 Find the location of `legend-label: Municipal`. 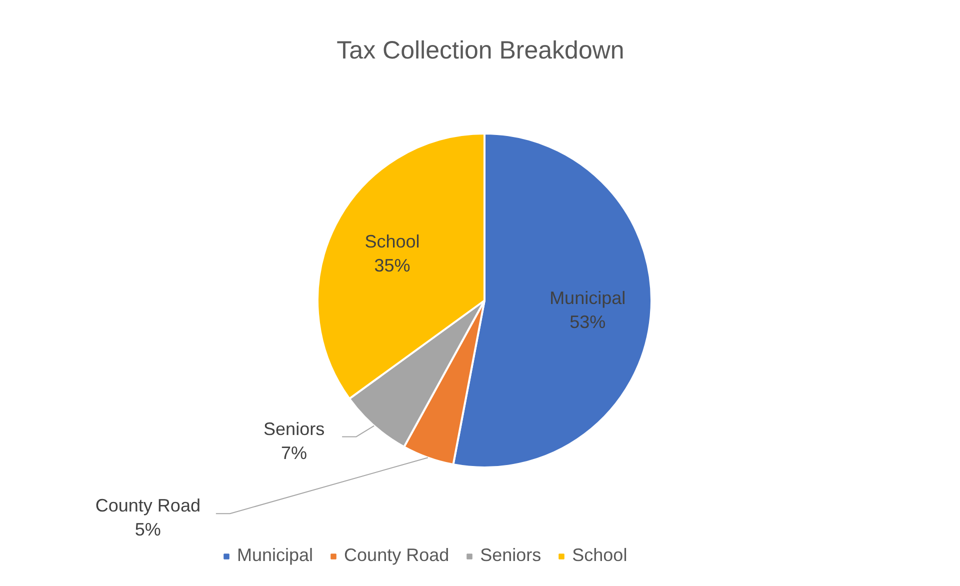

legend-label: Municipal is located at coordinates (275, 555).